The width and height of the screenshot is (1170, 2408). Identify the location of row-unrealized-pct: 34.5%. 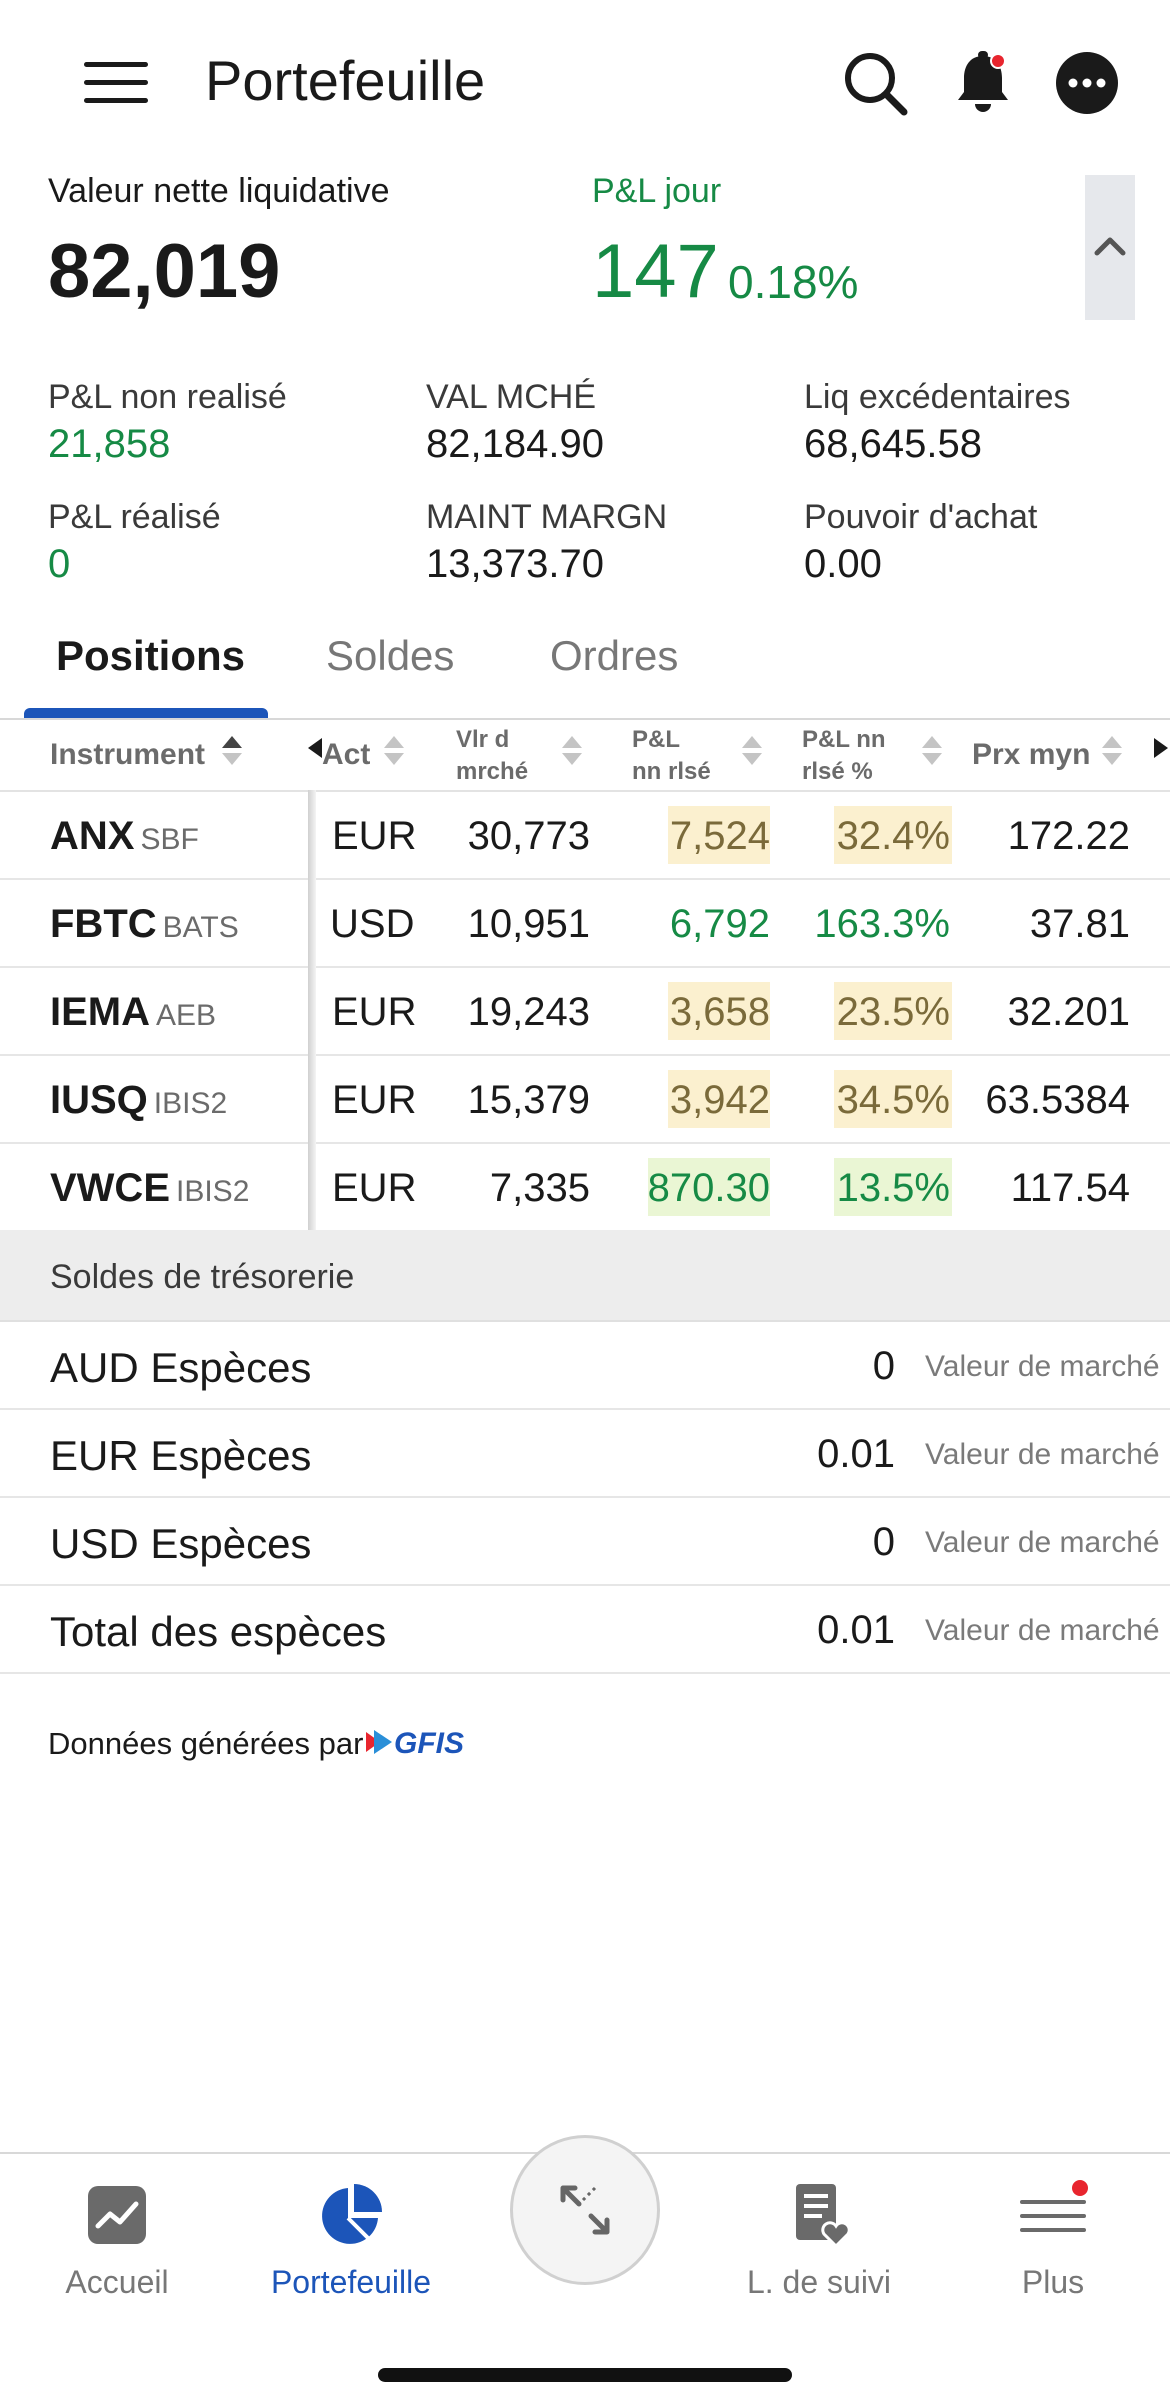
(893, 1100).